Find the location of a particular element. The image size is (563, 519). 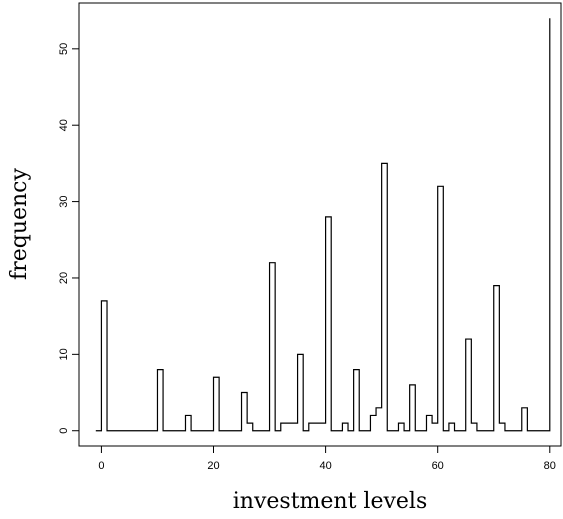

y-tick-label: 30 is located at coordinates (64, 201).